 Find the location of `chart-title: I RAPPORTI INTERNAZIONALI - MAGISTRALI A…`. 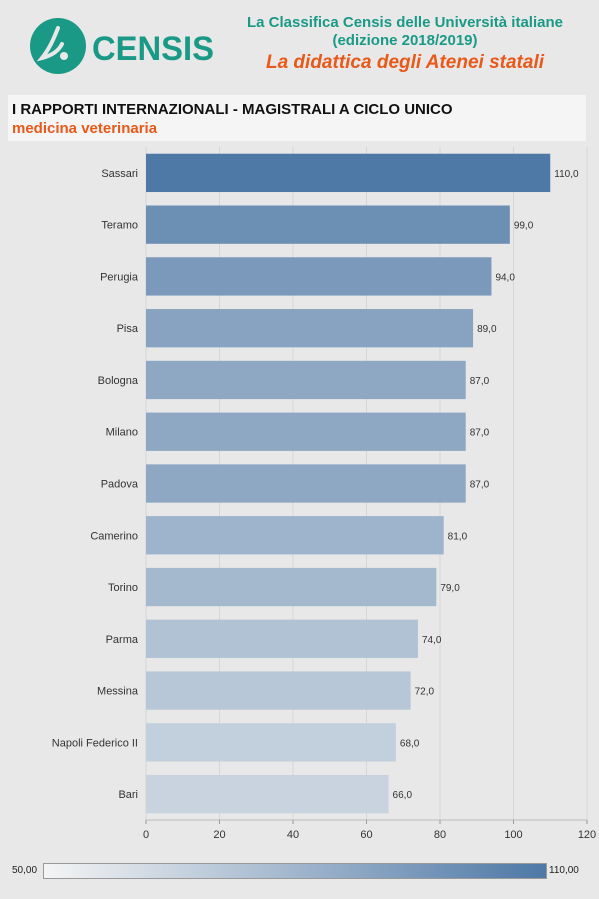

chart-title: I RAPPORTI INTERNAZIONALI - MAGISTRALI A… is located at coordinates (232, 109).